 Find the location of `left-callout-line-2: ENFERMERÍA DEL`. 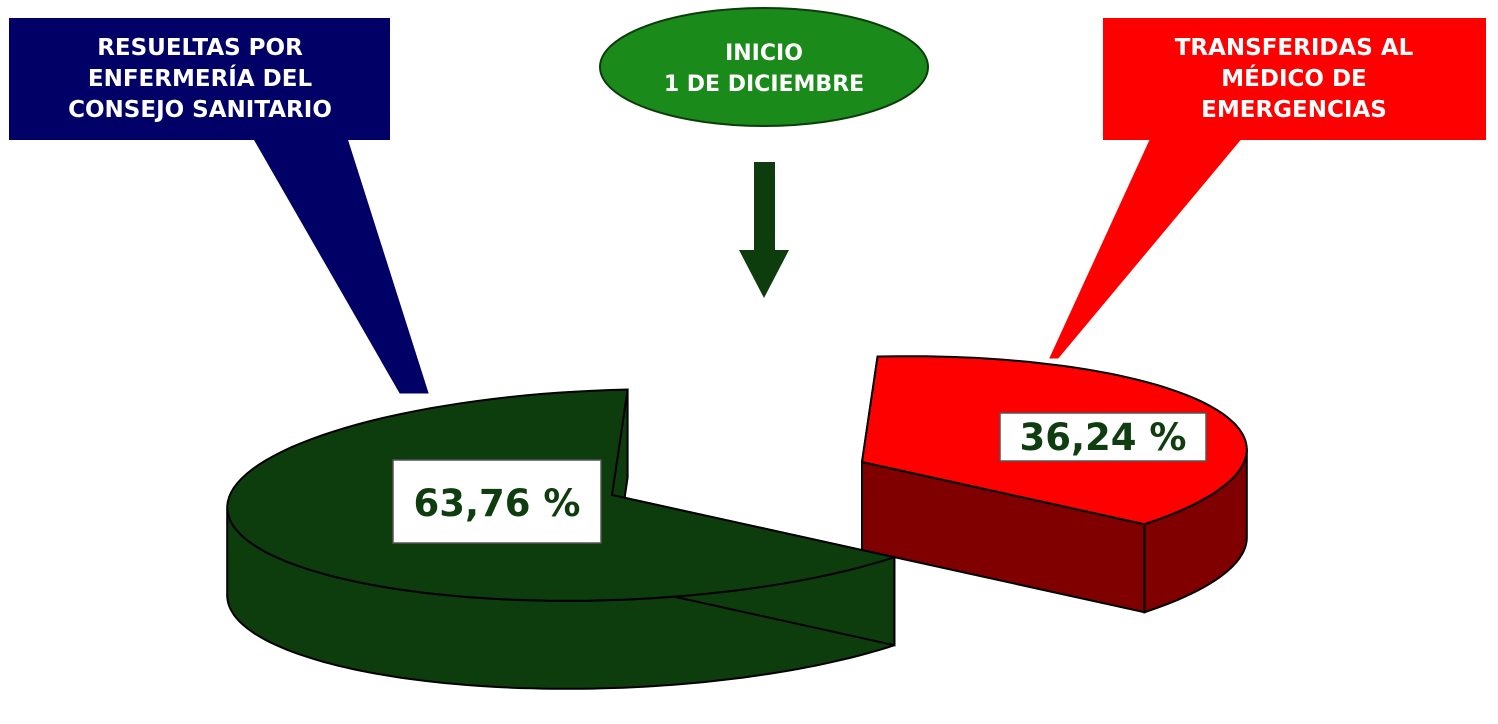

left-callout-line-2: ENFERMERÍA DEL is located at coordinates (200, 78).